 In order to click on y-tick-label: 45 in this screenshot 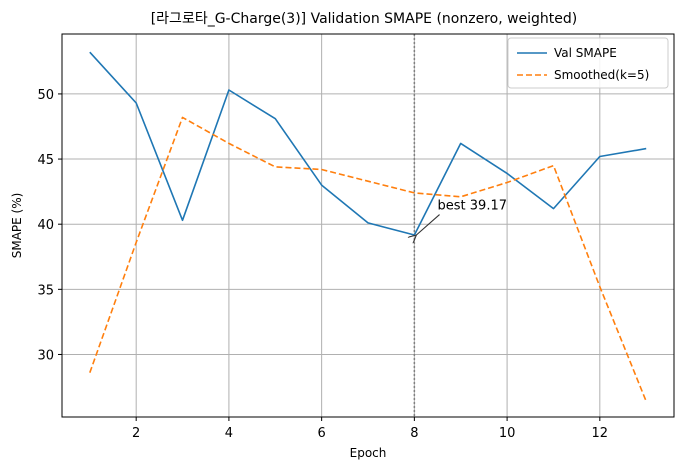, I will do `click(45, 160)`.